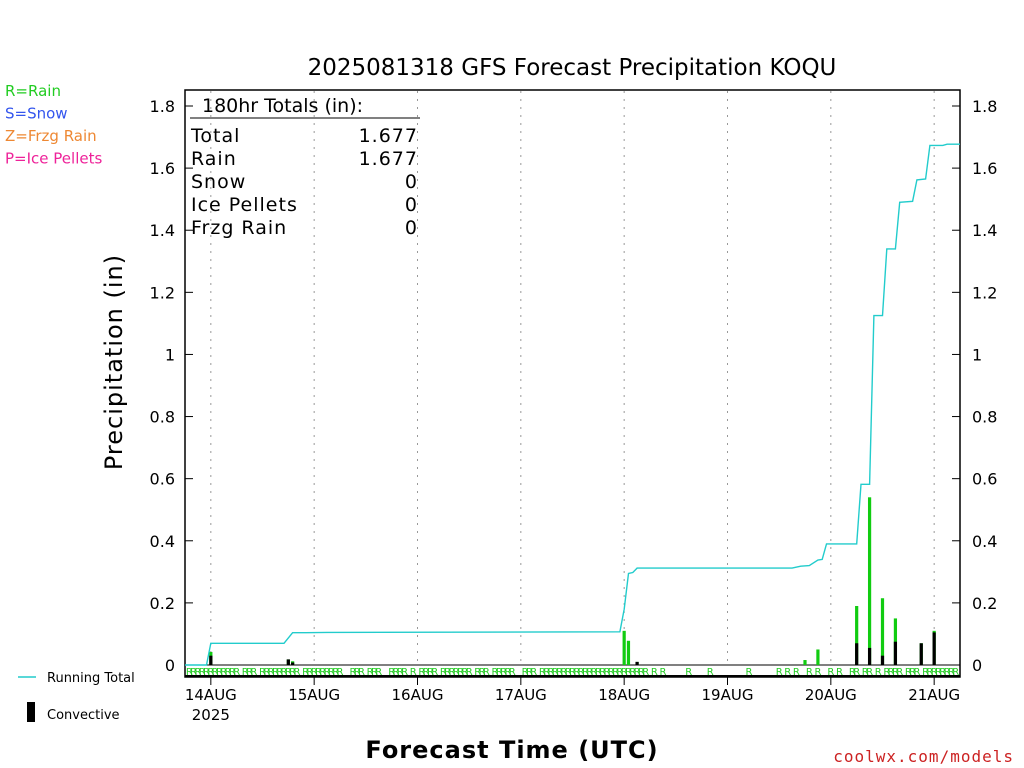 The width and height of the screenshot is (1024, 768). What do you see at coordinates (984, 417) in the screenshot?
I see `y-tick-label-right: 0.8` at bounding box center [984, 417].